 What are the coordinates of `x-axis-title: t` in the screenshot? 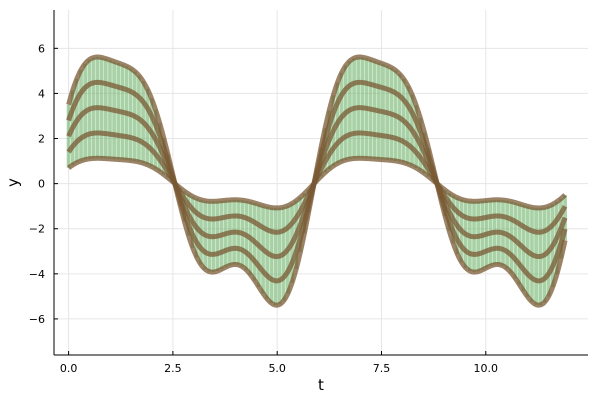 It's located at (321, 385).